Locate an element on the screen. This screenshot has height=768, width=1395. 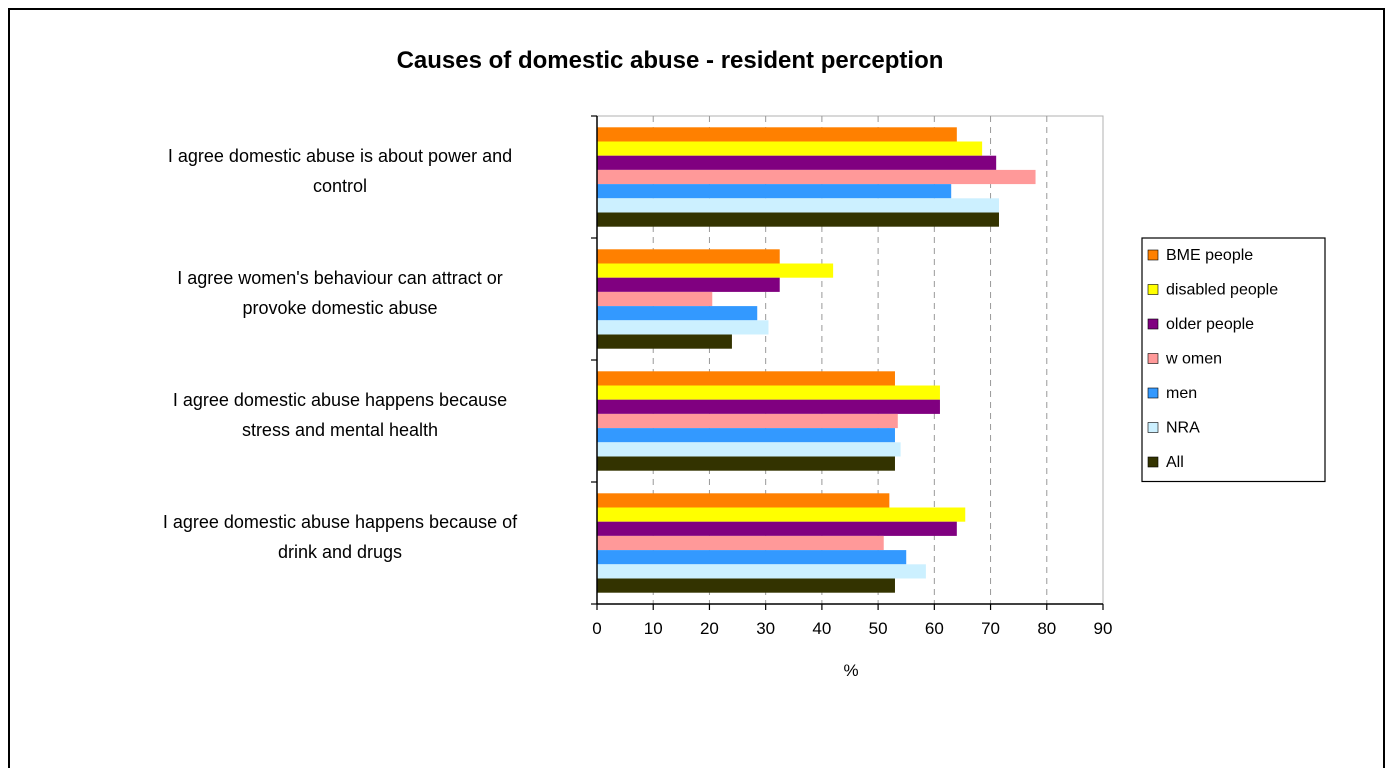
legend-label: NRA is located at coordinates (1183, 428).